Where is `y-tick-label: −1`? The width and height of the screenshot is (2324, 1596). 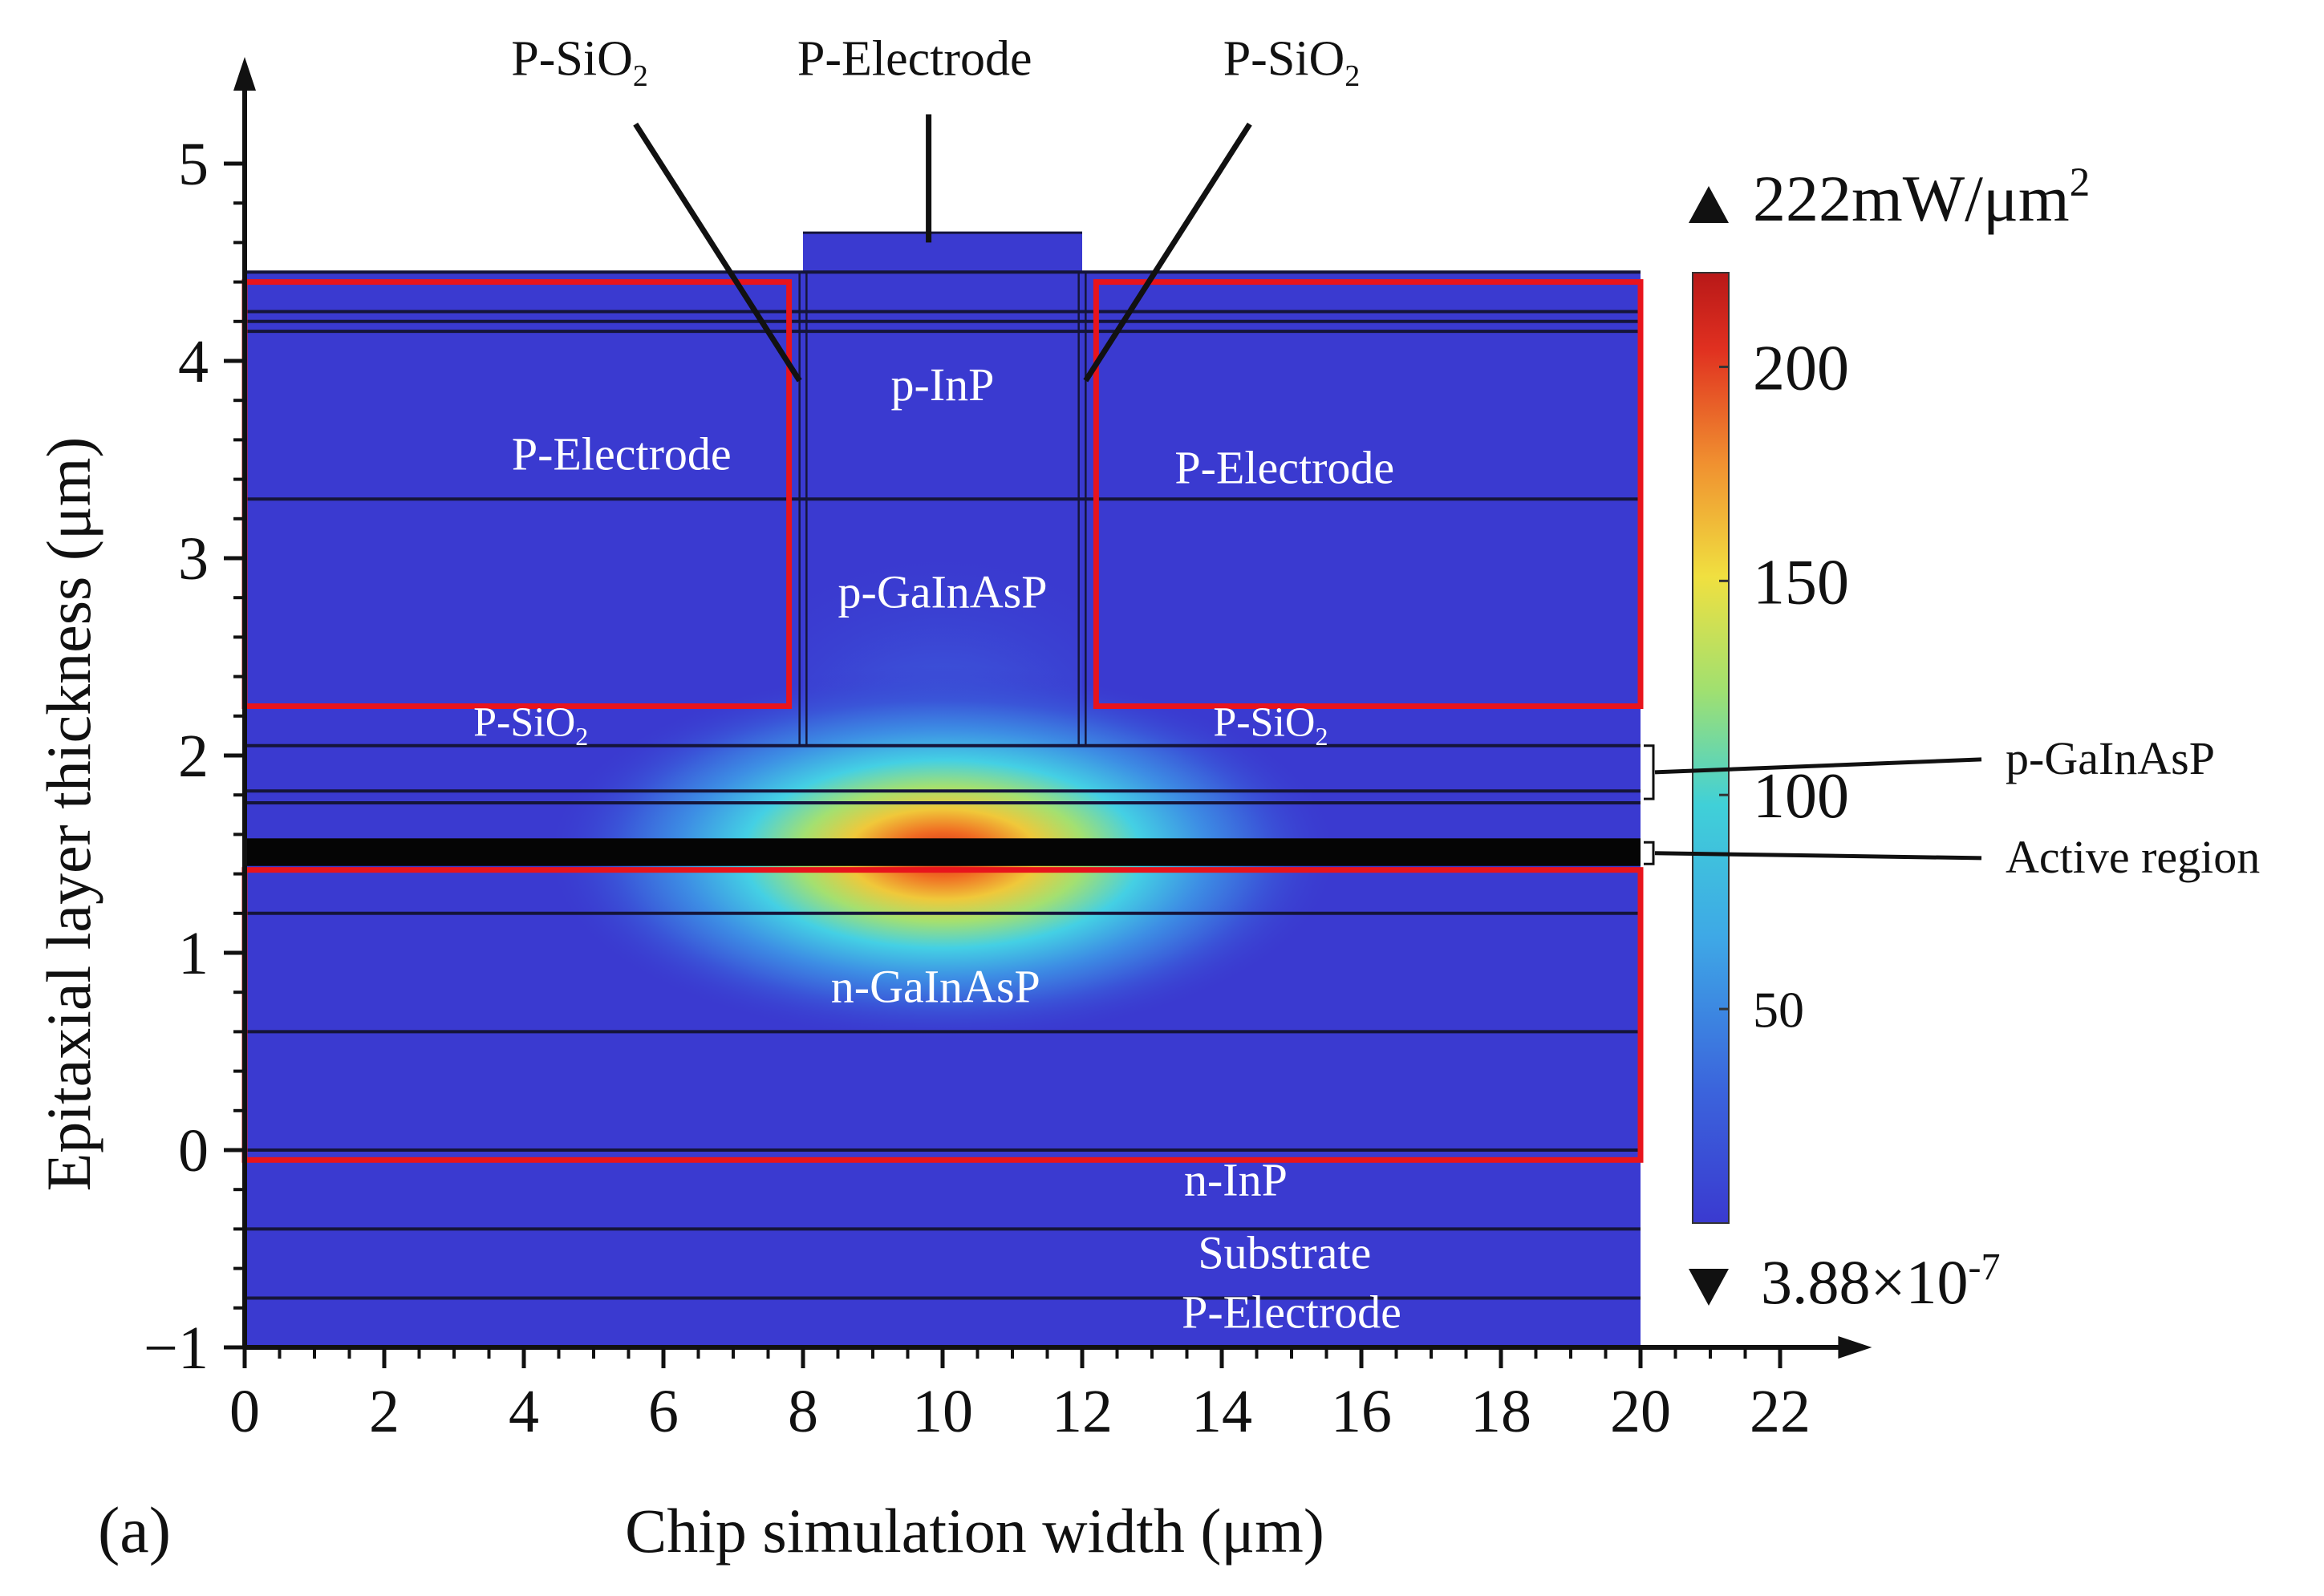
y-tick-label: −1 is located at coordinates (176, 1348).